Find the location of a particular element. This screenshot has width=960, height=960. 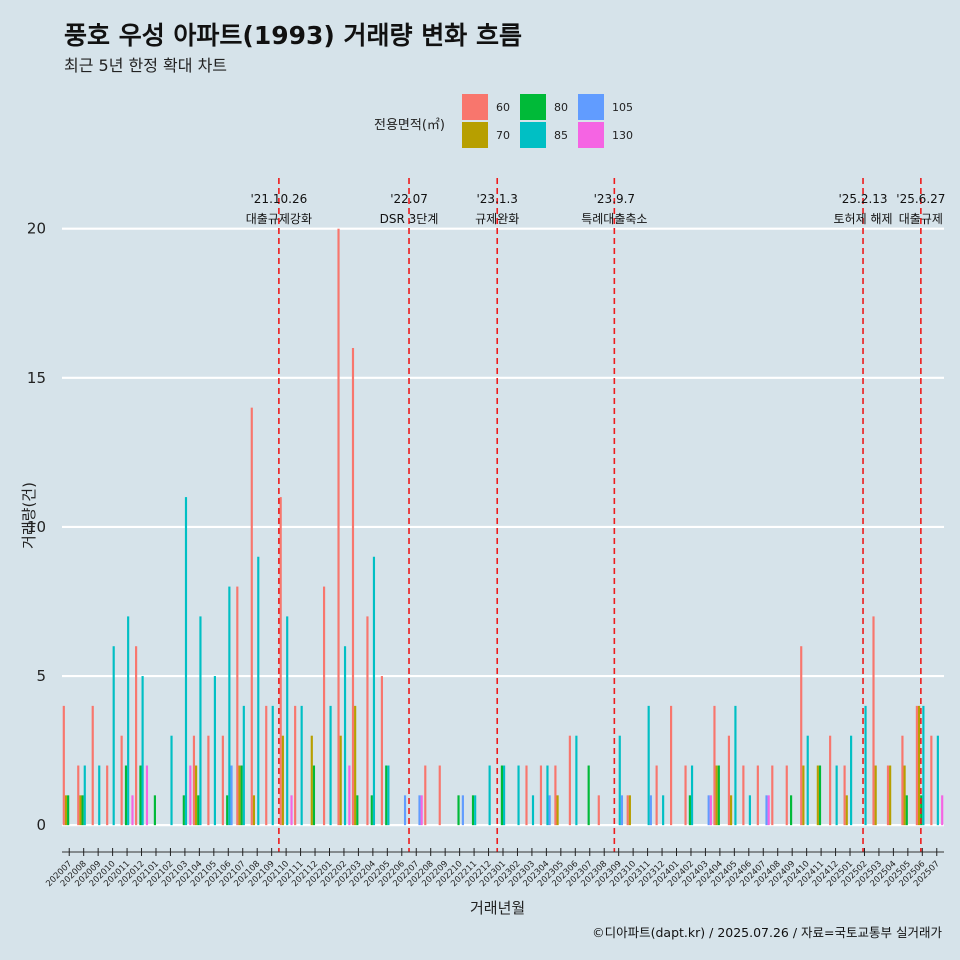

event-date-label: '22.07 is located at coordinates (409, 199).